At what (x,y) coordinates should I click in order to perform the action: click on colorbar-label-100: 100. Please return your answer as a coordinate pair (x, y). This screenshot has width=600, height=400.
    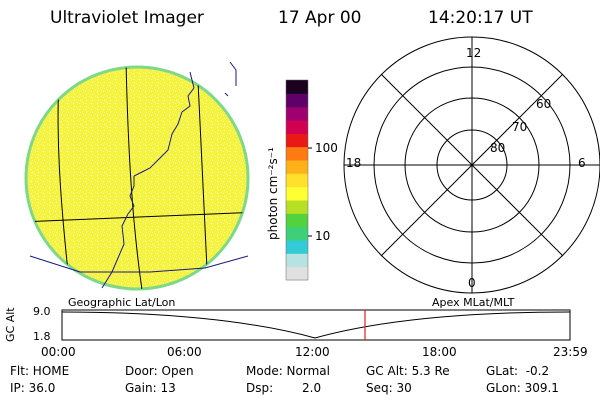
    Looking at the image, I should click on (326, 148).